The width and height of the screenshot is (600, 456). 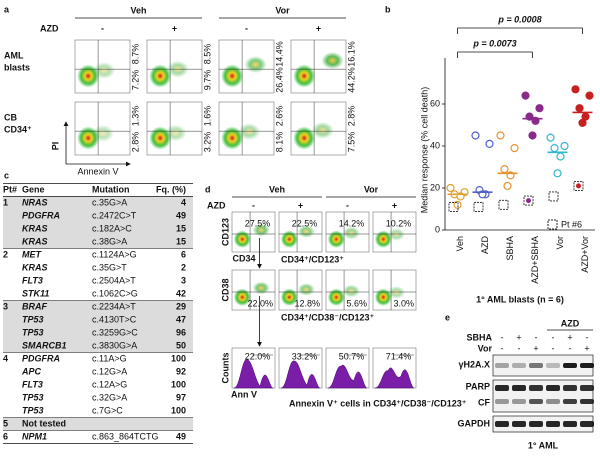 I want to click on mutation: c.3259G>C, so click(x=115, y=332).